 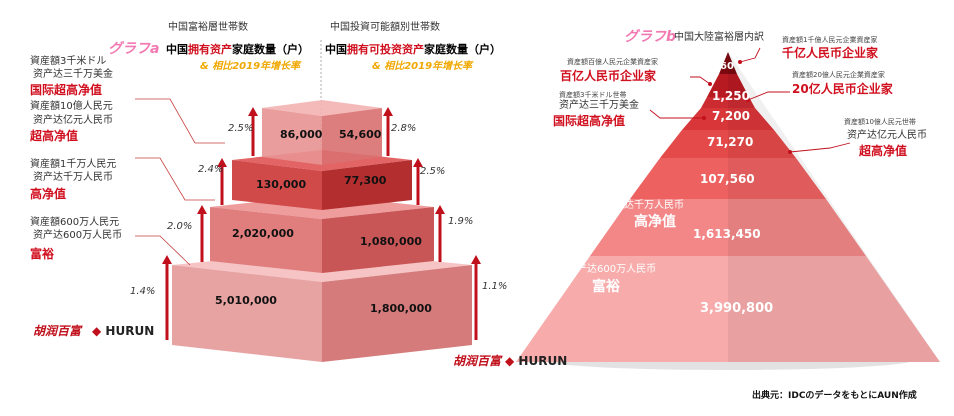 What do you see at coordinates (401, 308) in the screenshot?
I see `tier-4-right-value: 1,800,000` at bounding box center [401, 308].